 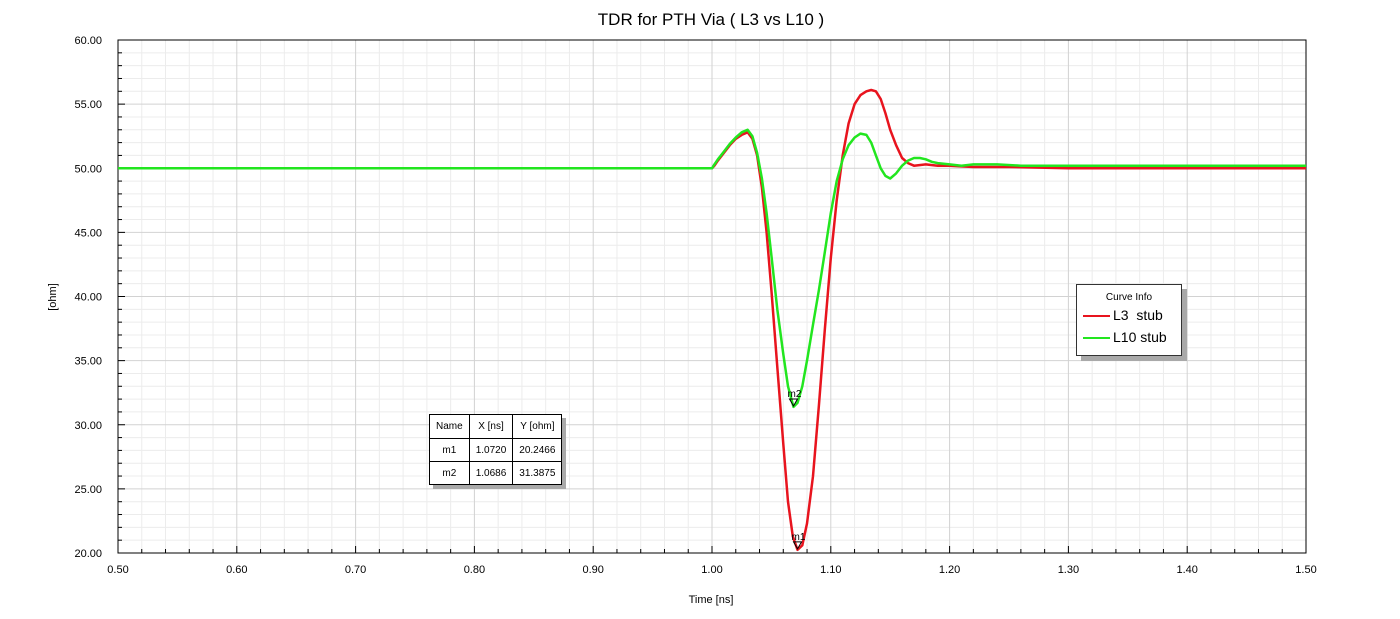 I want to click on x-tick-label: 1.20, so click(x=949, y=570).